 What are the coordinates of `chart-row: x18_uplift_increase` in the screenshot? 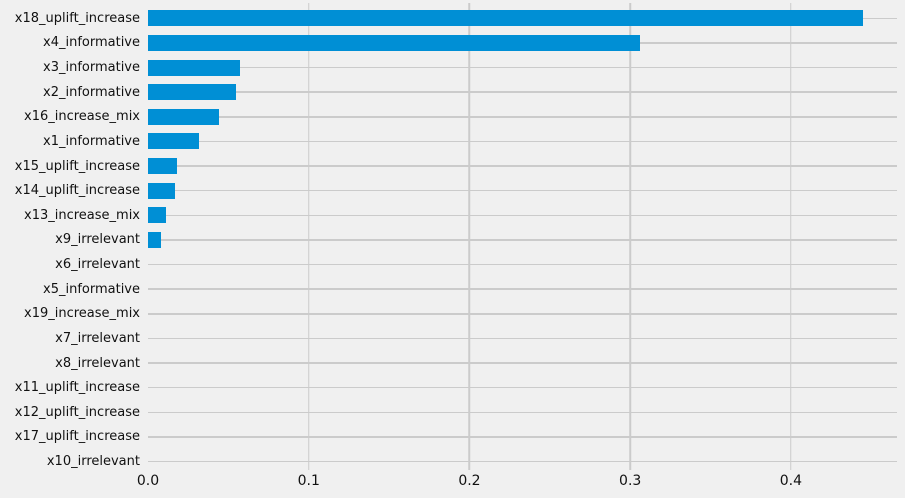 It's located at (452, 18).